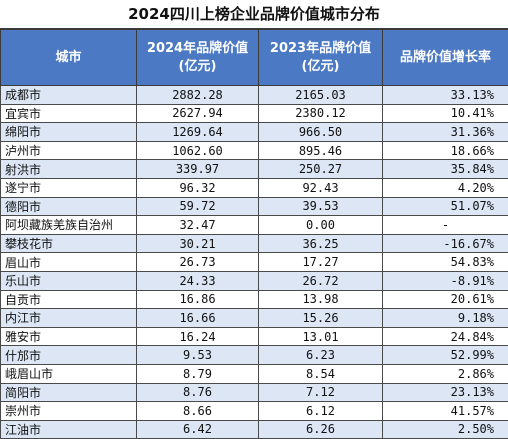  Describe the element at coordinates (198, 95) in the screenshot. I see `cell-value-2024: 2882.28` at that location.